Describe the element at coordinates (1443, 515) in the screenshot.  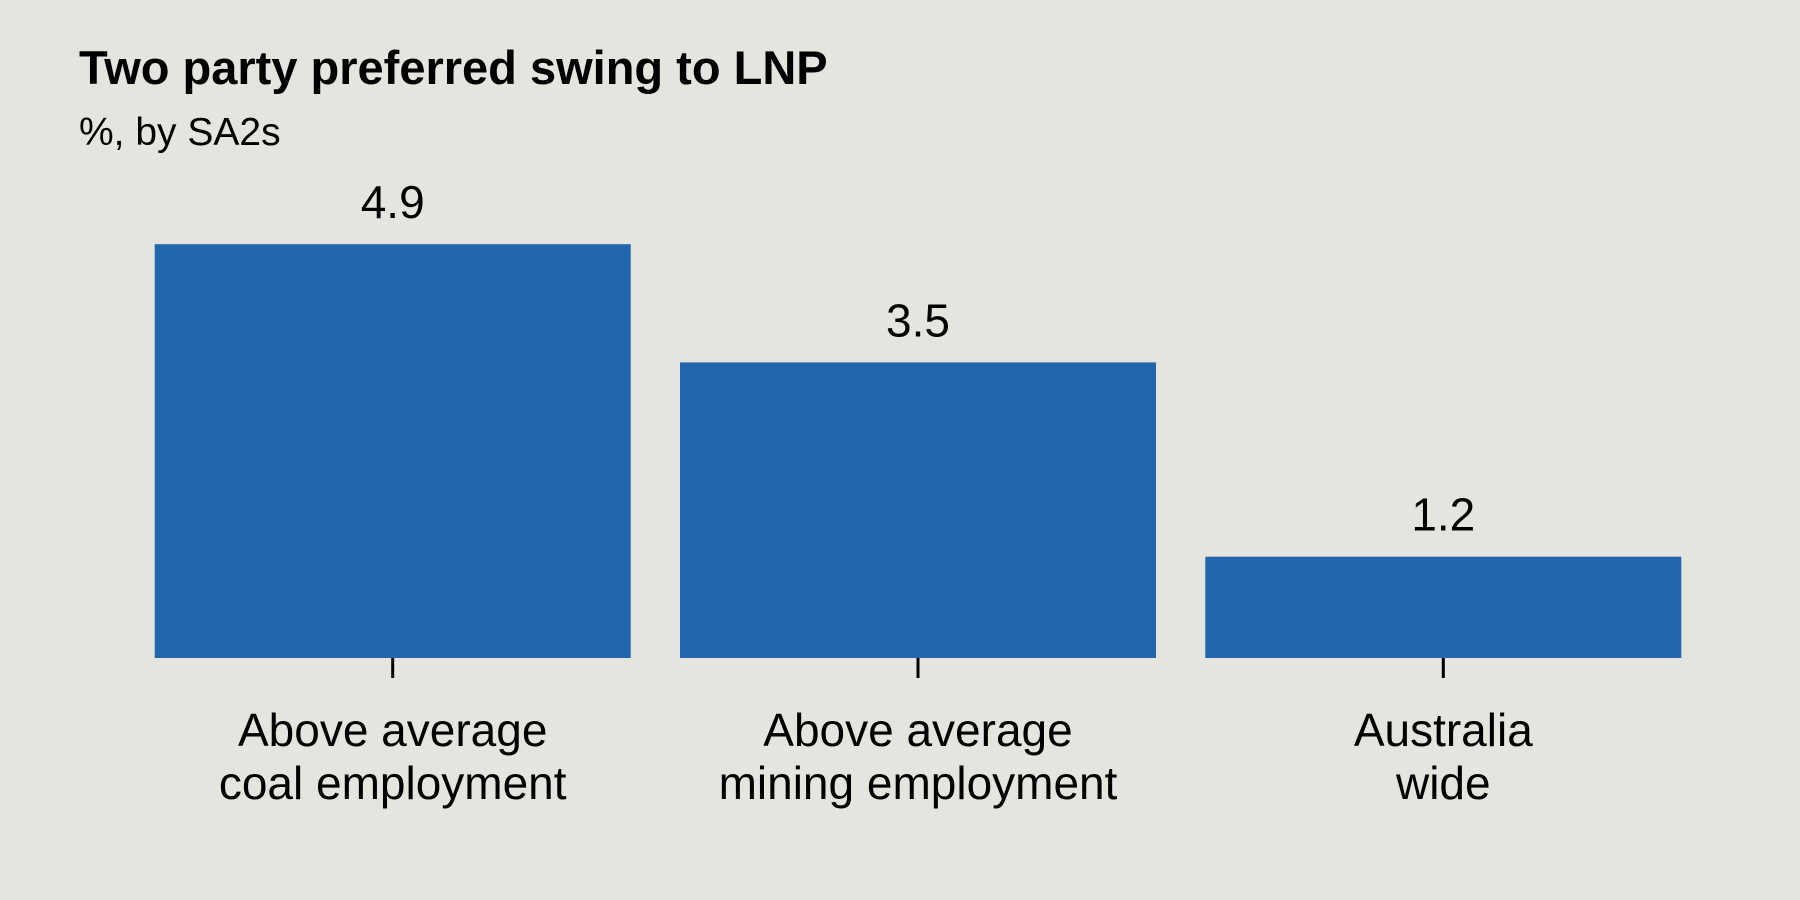
I see `bar-value-label-2: 1.2` at that location.